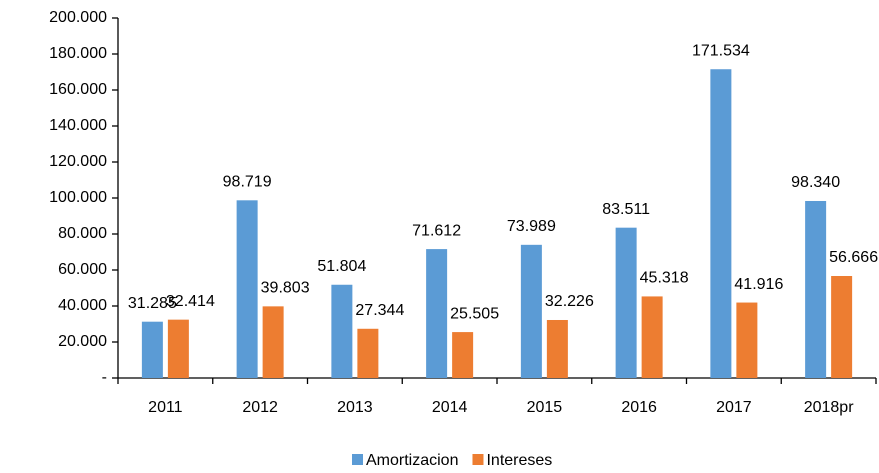 The height and width of the screenshot is (473, 879). What do you see at coordinates (664, 278) in the screenshot?
I see `data-label: 45.318` at bounding box center [664, 278].